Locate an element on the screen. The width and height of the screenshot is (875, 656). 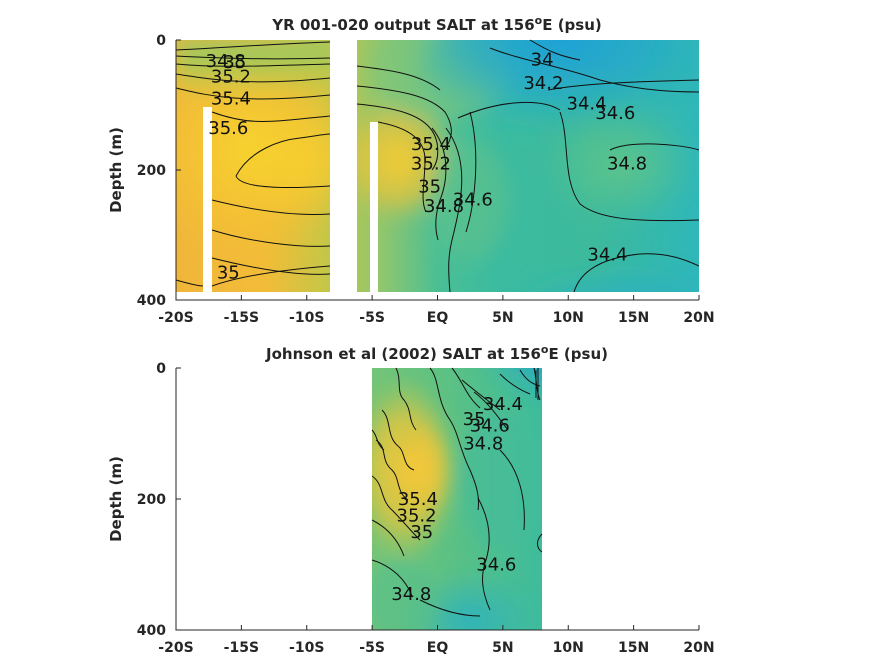
chart-title: Johnson et al (2002) SALT at 156oE (psu) is located at coordinates (436, 353).